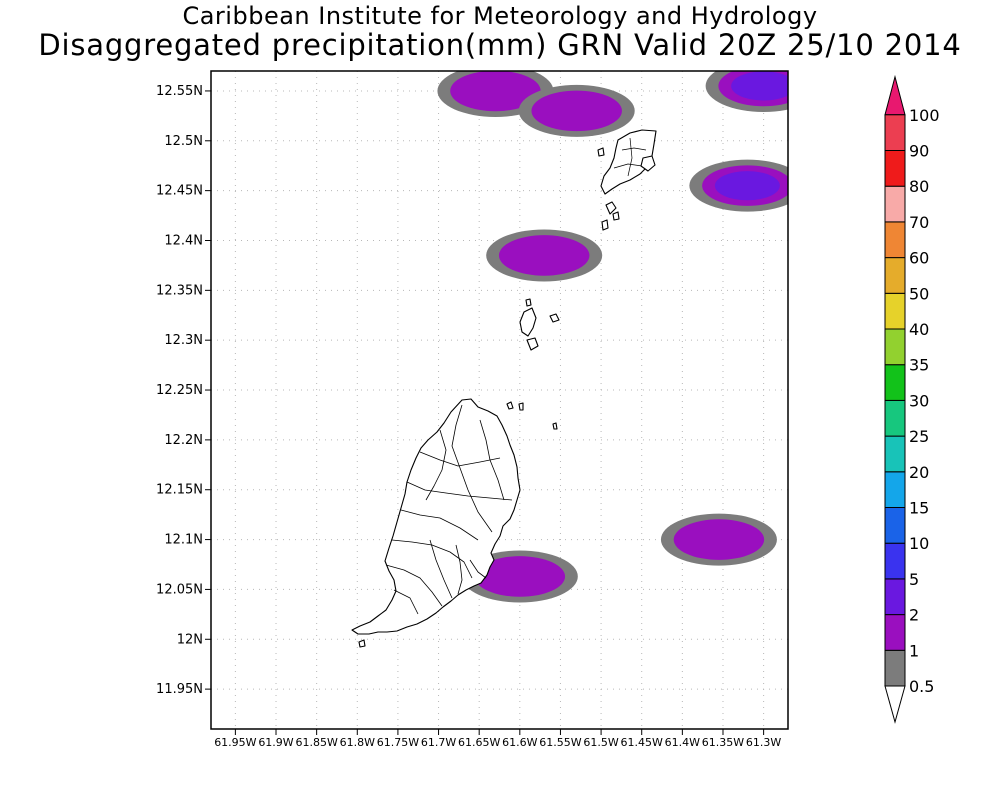  I want to click on x-tick-label: 61.5W, so click(600, 742).